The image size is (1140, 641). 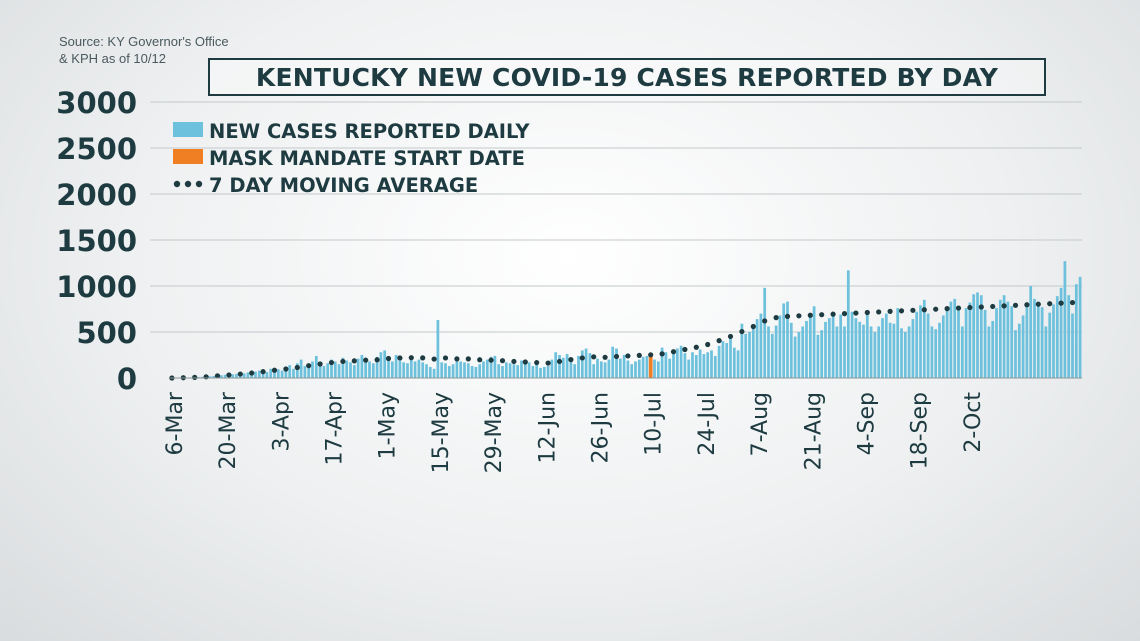 What do you see at coordinates (188, 184) in the screenshot?
I see `legend-swatch-dot` at bounding box center [188, 184].